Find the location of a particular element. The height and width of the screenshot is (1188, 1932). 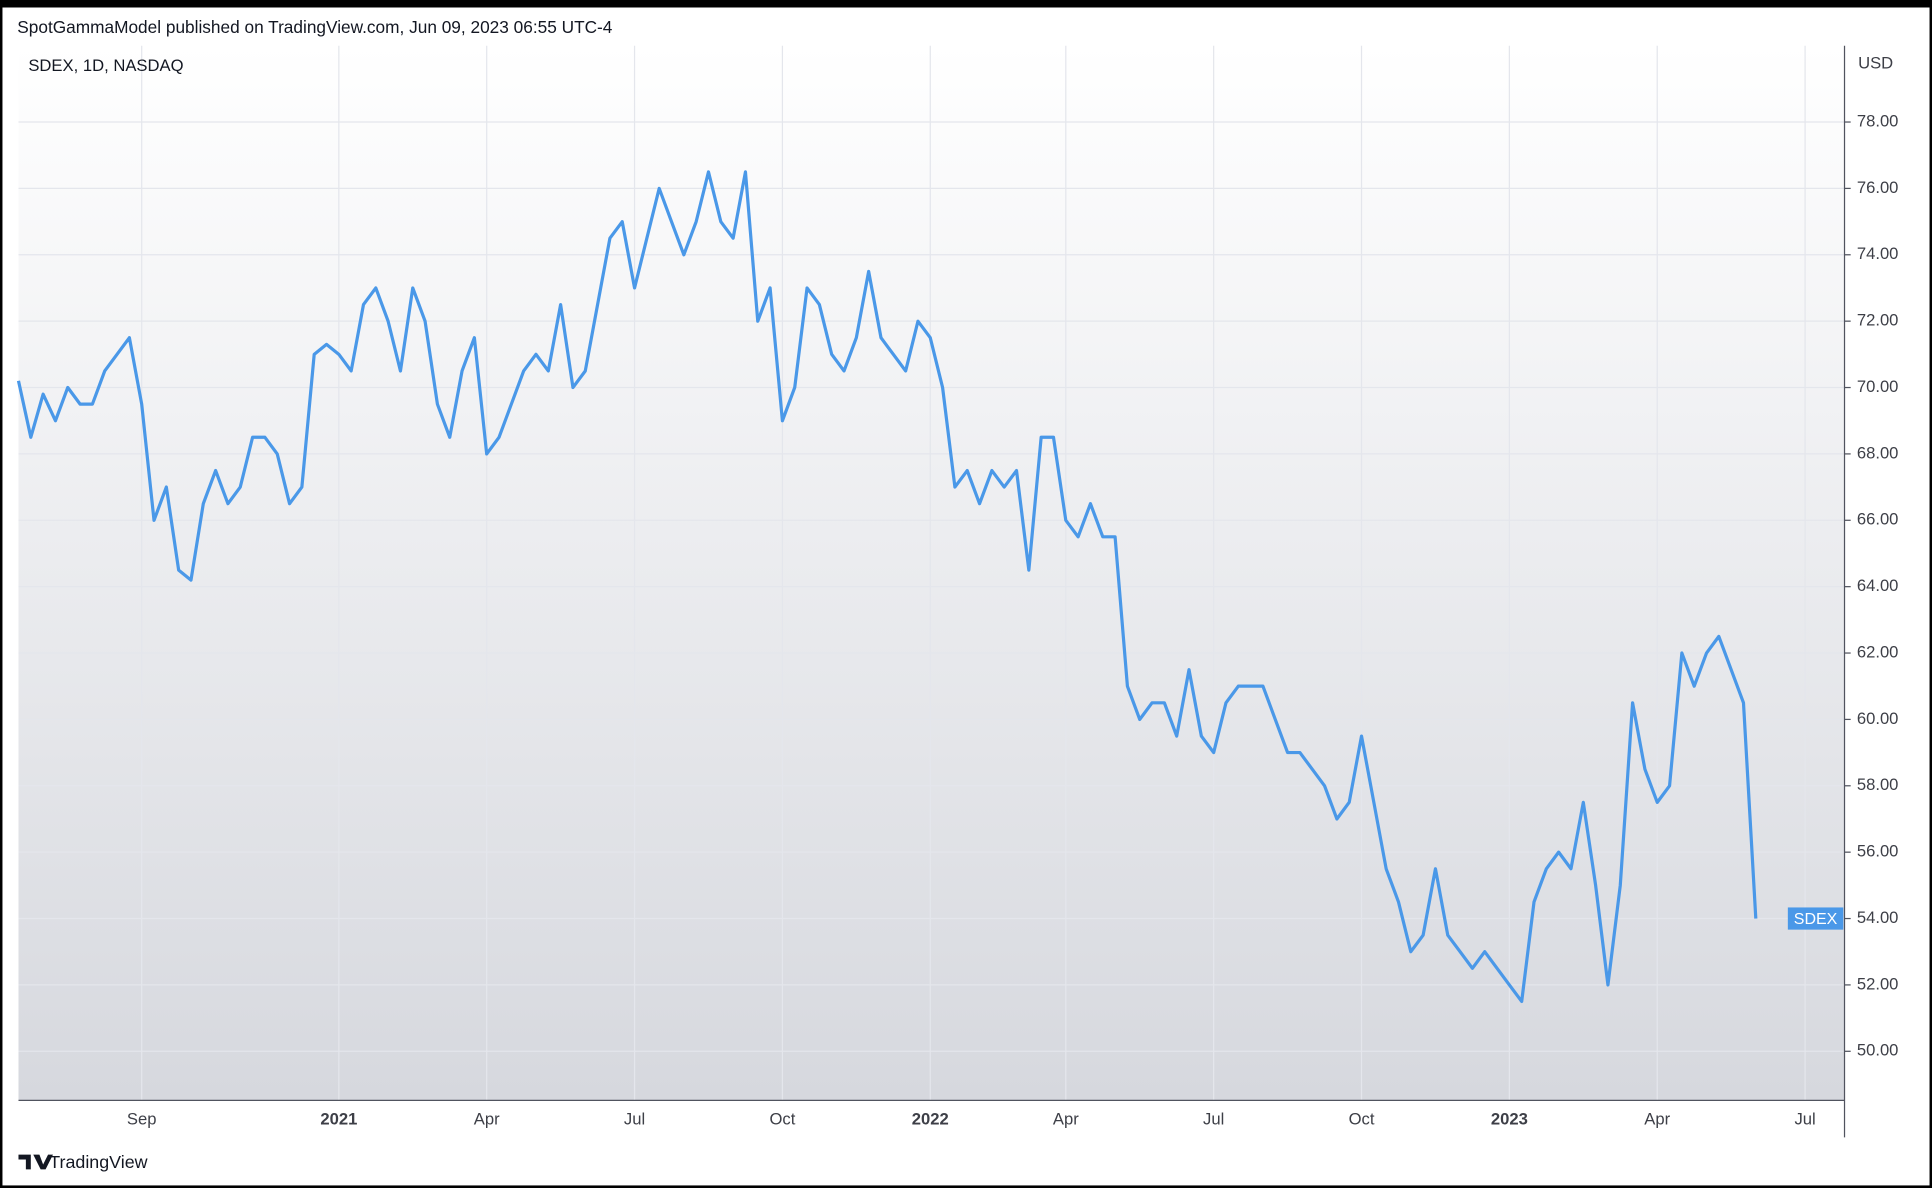

x-axis-area is located at coordinates (967, 1119).